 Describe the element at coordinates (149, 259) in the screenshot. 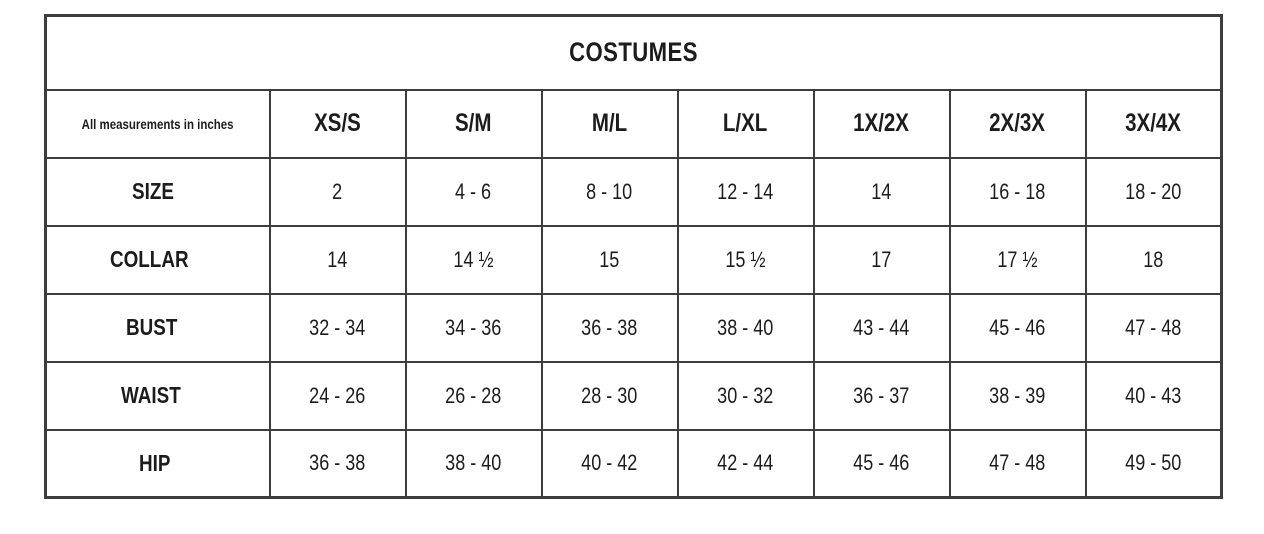

I see `row-label-text: COLLAR` at that location.